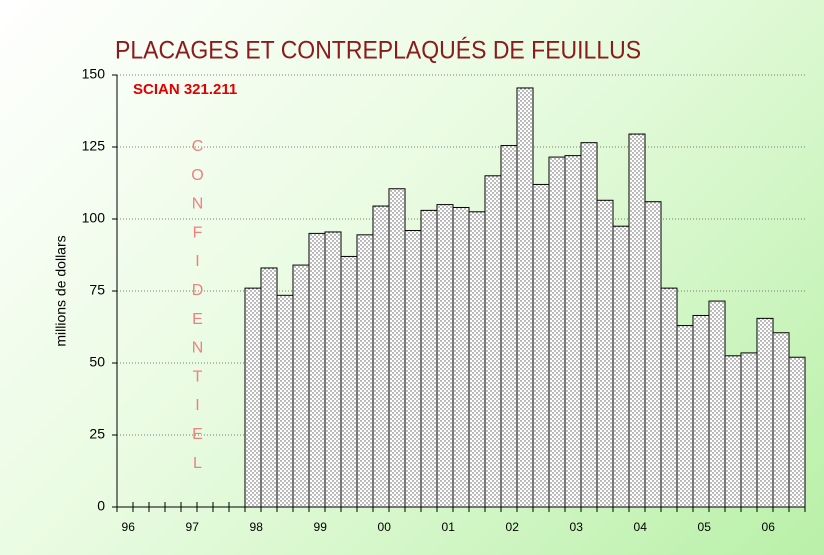 This screenshot has height=555, width=824. I want to click on x-tick-label: 02, so click(513, 527).